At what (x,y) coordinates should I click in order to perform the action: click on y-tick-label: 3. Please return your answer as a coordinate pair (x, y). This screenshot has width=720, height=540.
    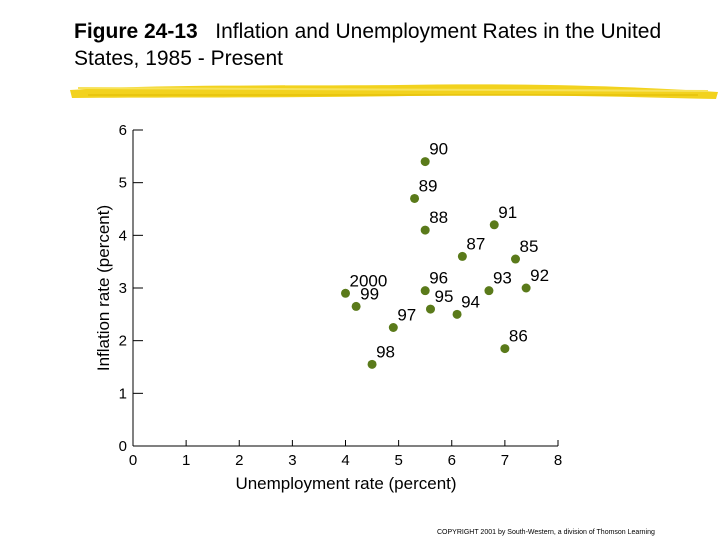
    Looking at the image, I should click on (123, 288).